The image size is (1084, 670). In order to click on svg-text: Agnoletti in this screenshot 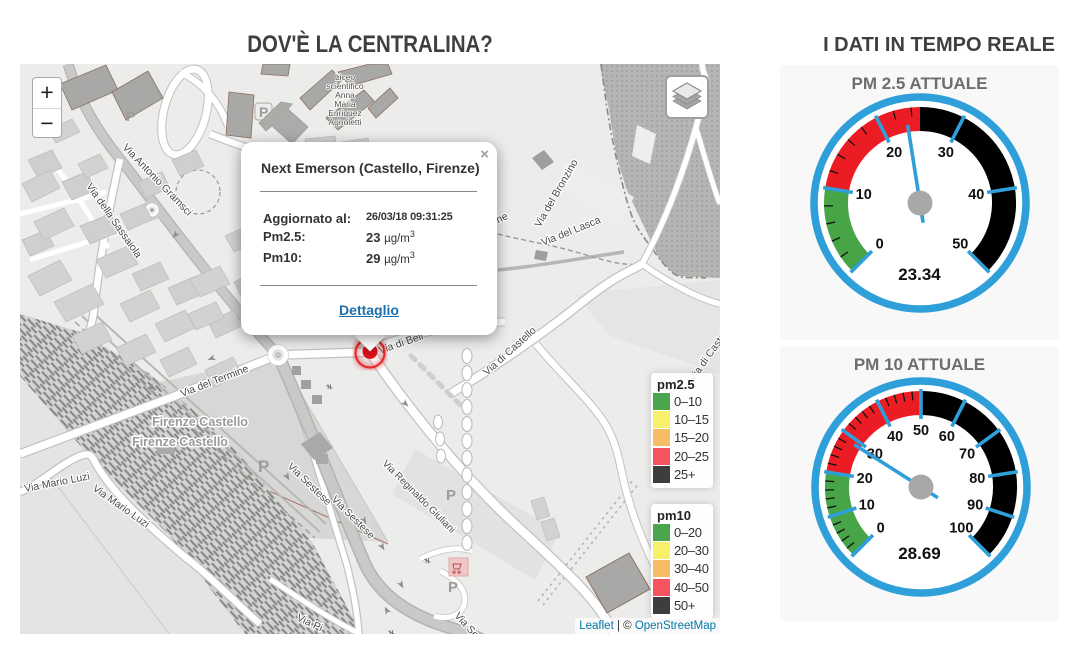, I will do `click(344, 122)`.